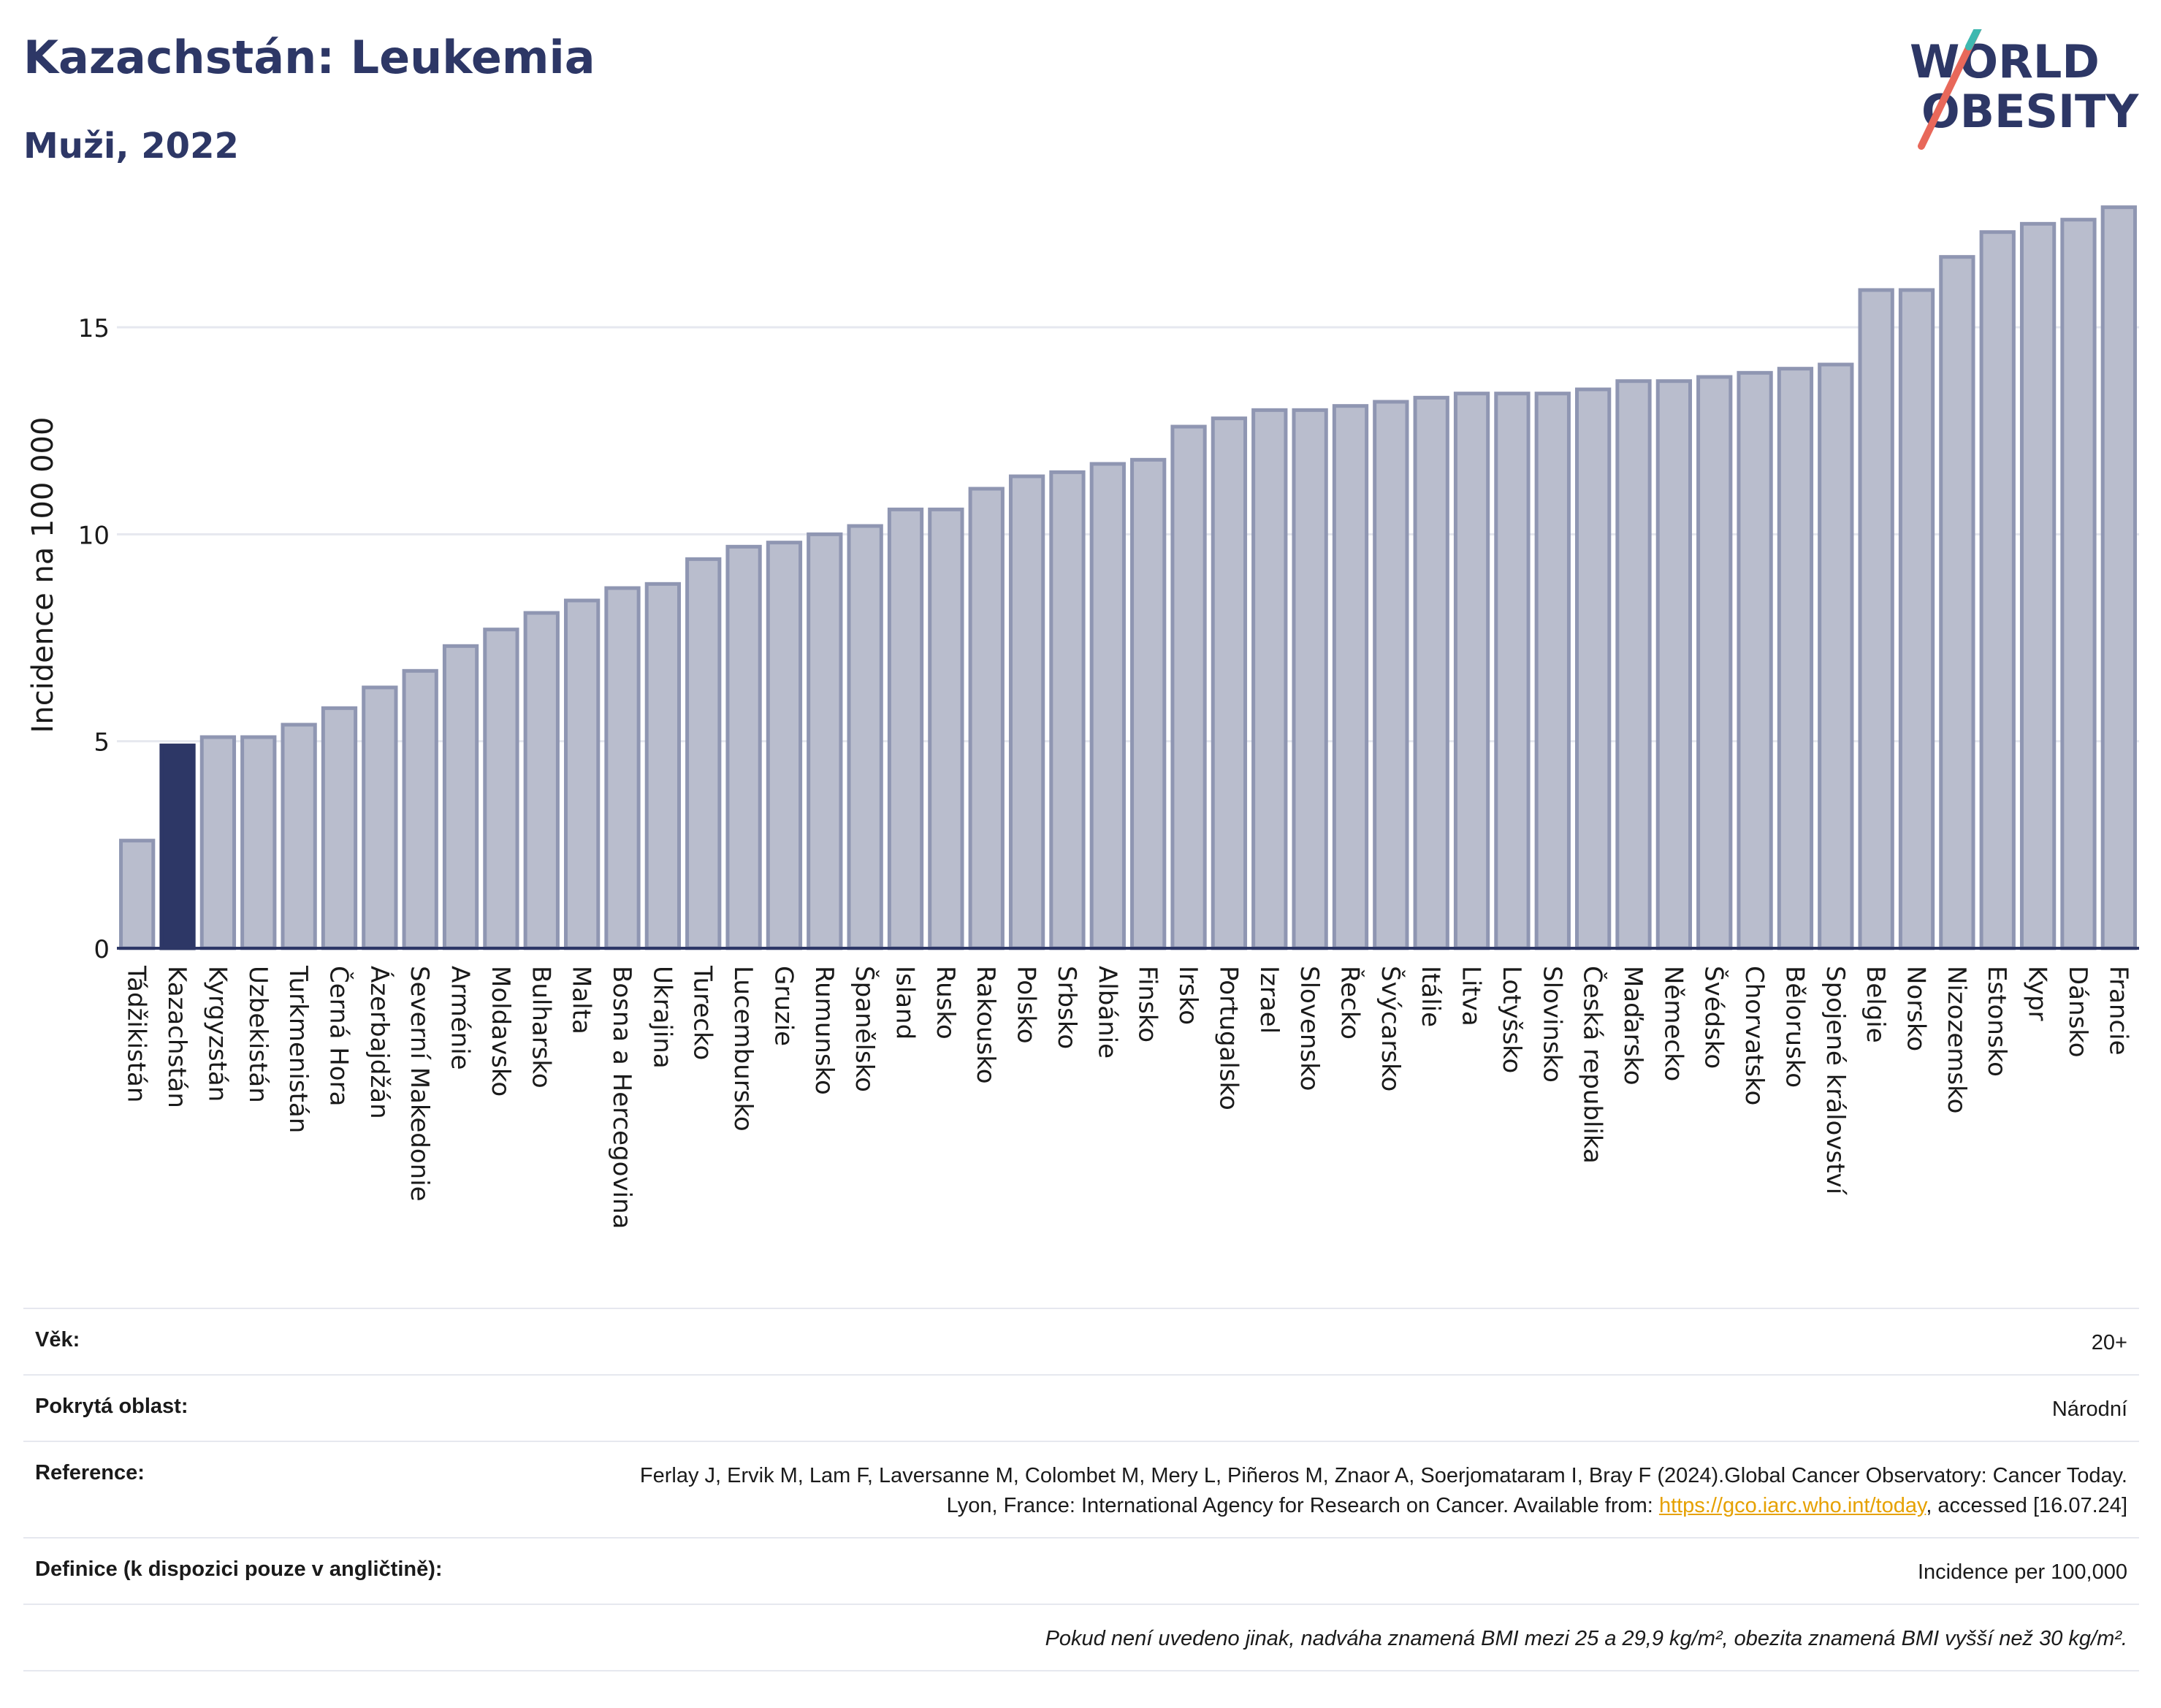 Image resolution: width=2161 pixels, height=1708 pixels. Describe the element at coordinates (2027, 1506) in the screenshot. I see `reference-tail: , accessed [16.07.24]` at that location.